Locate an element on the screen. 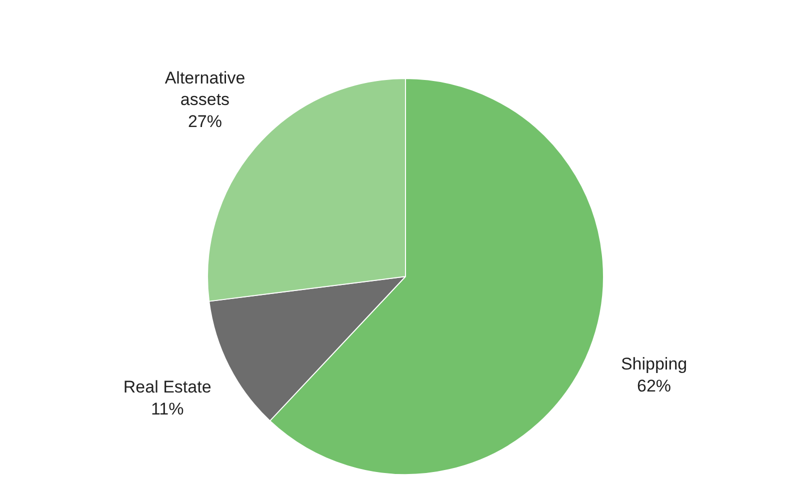 Image resolution: width=800 pixels, height=483 pixels. data-label: 27% is located at coordinates (205, 122).